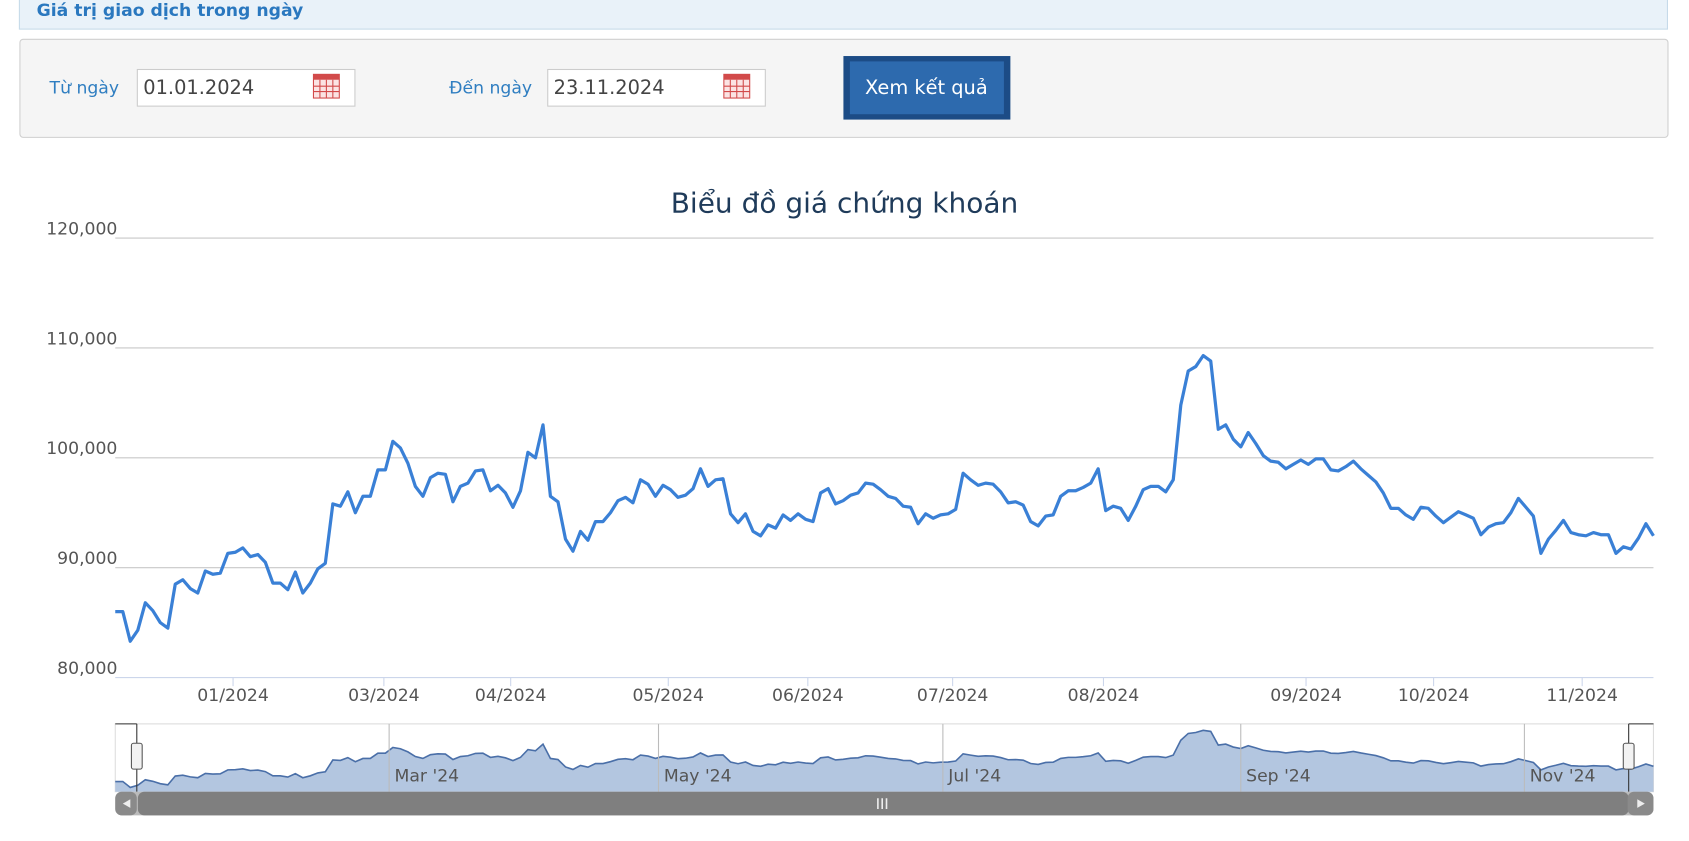  What do you see at coordinates (668, 696) in the screenshot?
I see `x-tick-label: 05/2024` at bounding box center [668, 696].